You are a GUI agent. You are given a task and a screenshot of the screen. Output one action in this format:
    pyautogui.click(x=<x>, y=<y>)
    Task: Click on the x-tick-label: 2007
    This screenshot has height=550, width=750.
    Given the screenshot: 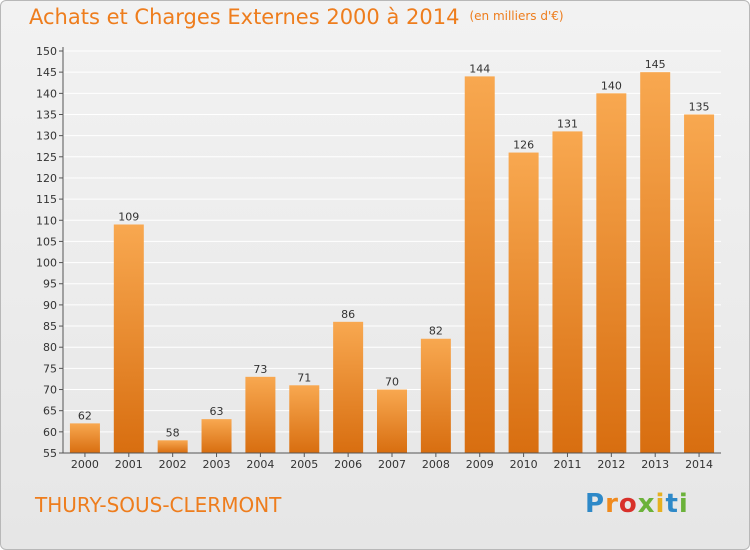 What is the action you would take?
    pyautogui.click(x=392, y=464)
    